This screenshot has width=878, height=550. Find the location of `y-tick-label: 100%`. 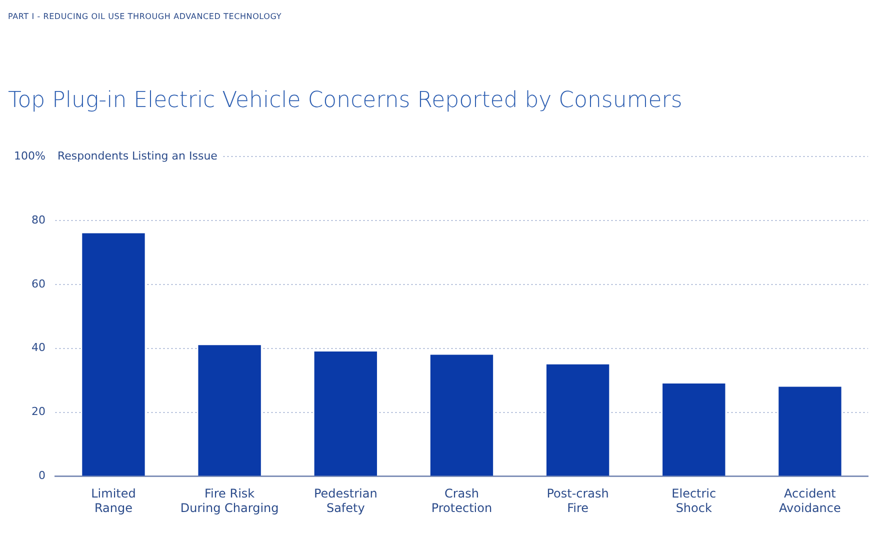

y-tick-label: 100% is located at coordinates (30, 155).